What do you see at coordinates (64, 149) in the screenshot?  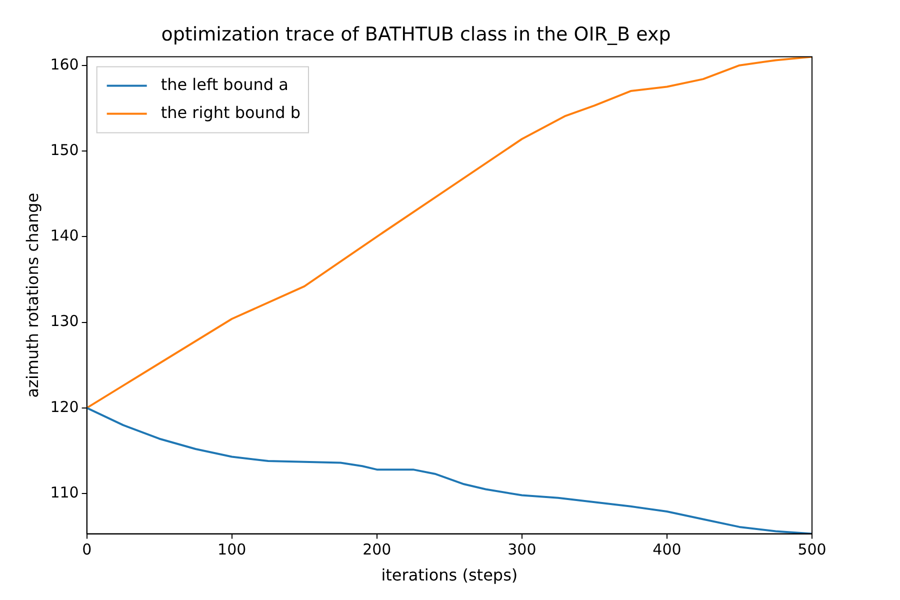 I see `y-tick-label: 150` at bounding box center [64, 149].